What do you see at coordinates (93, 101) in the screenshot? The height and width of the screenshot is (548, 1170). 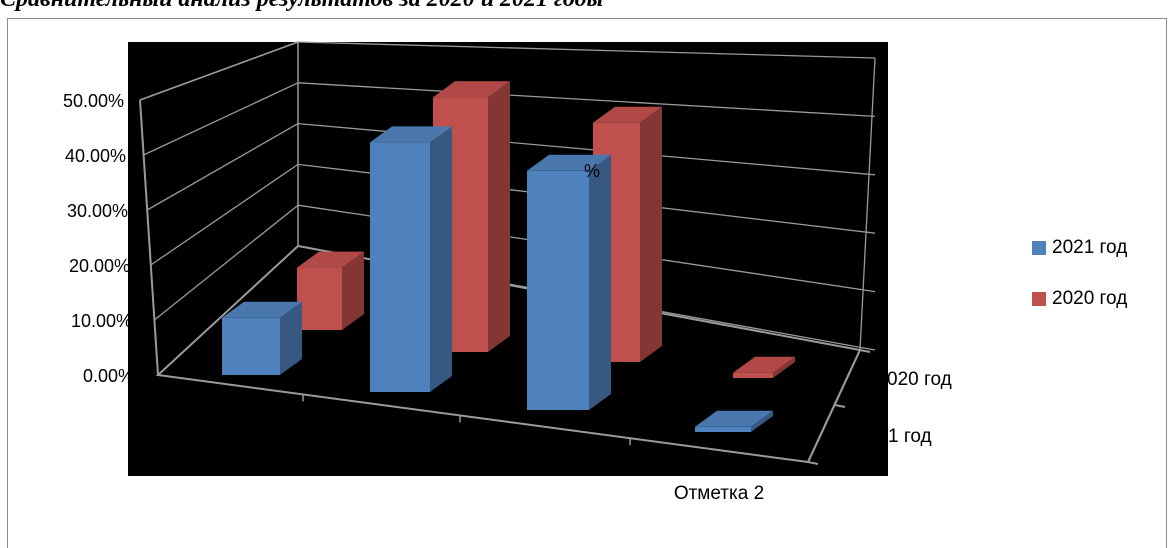 I see `y-tick-label: 50.00%` at bounding box center [93, 101].